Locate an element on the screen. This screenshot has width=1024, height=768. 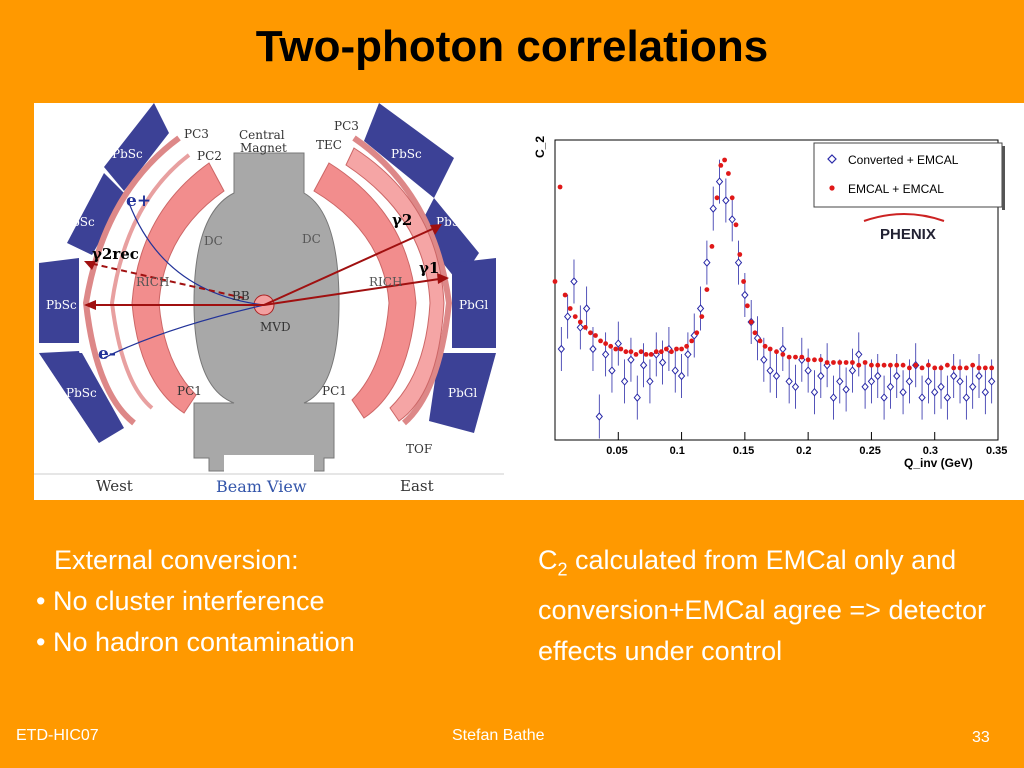
x-tick-label: 0.3 is located at coordinates (930, 451).